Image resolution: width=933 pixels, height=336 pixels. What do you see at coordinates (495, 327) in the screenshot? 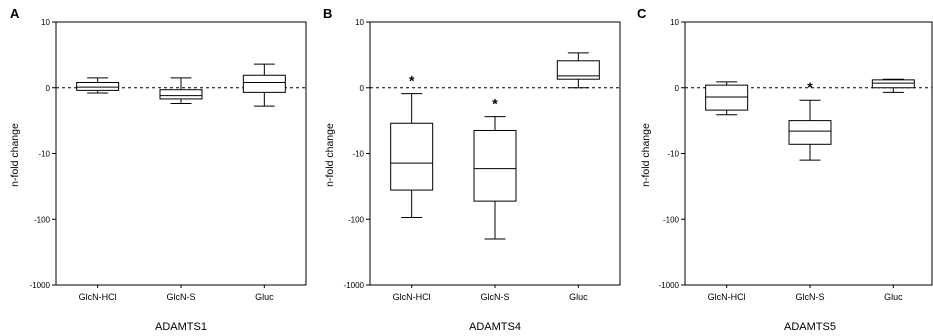
I see `gene-label: ADAMTS4` at bounding box center [495, 327].